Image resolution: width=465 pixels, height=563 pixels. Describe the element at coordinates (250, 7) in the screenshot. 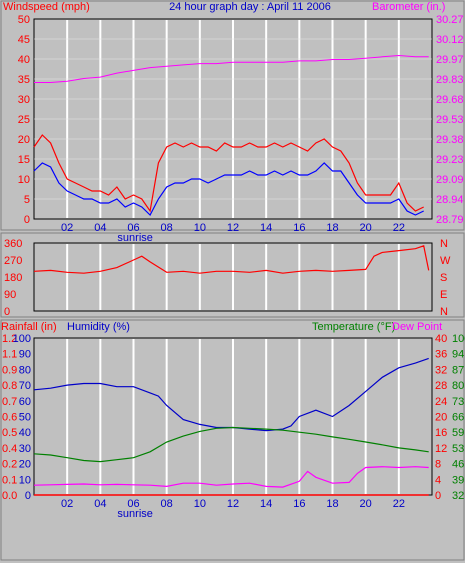

I see `chart-title: 24 hour graph day : April 11 2006` at that location.